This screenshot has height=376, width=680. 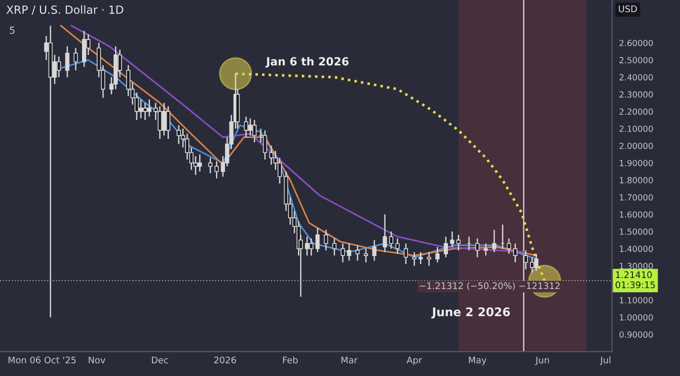 I want to click on y-tick-label: 2.20000, so click(x=636, y=111).